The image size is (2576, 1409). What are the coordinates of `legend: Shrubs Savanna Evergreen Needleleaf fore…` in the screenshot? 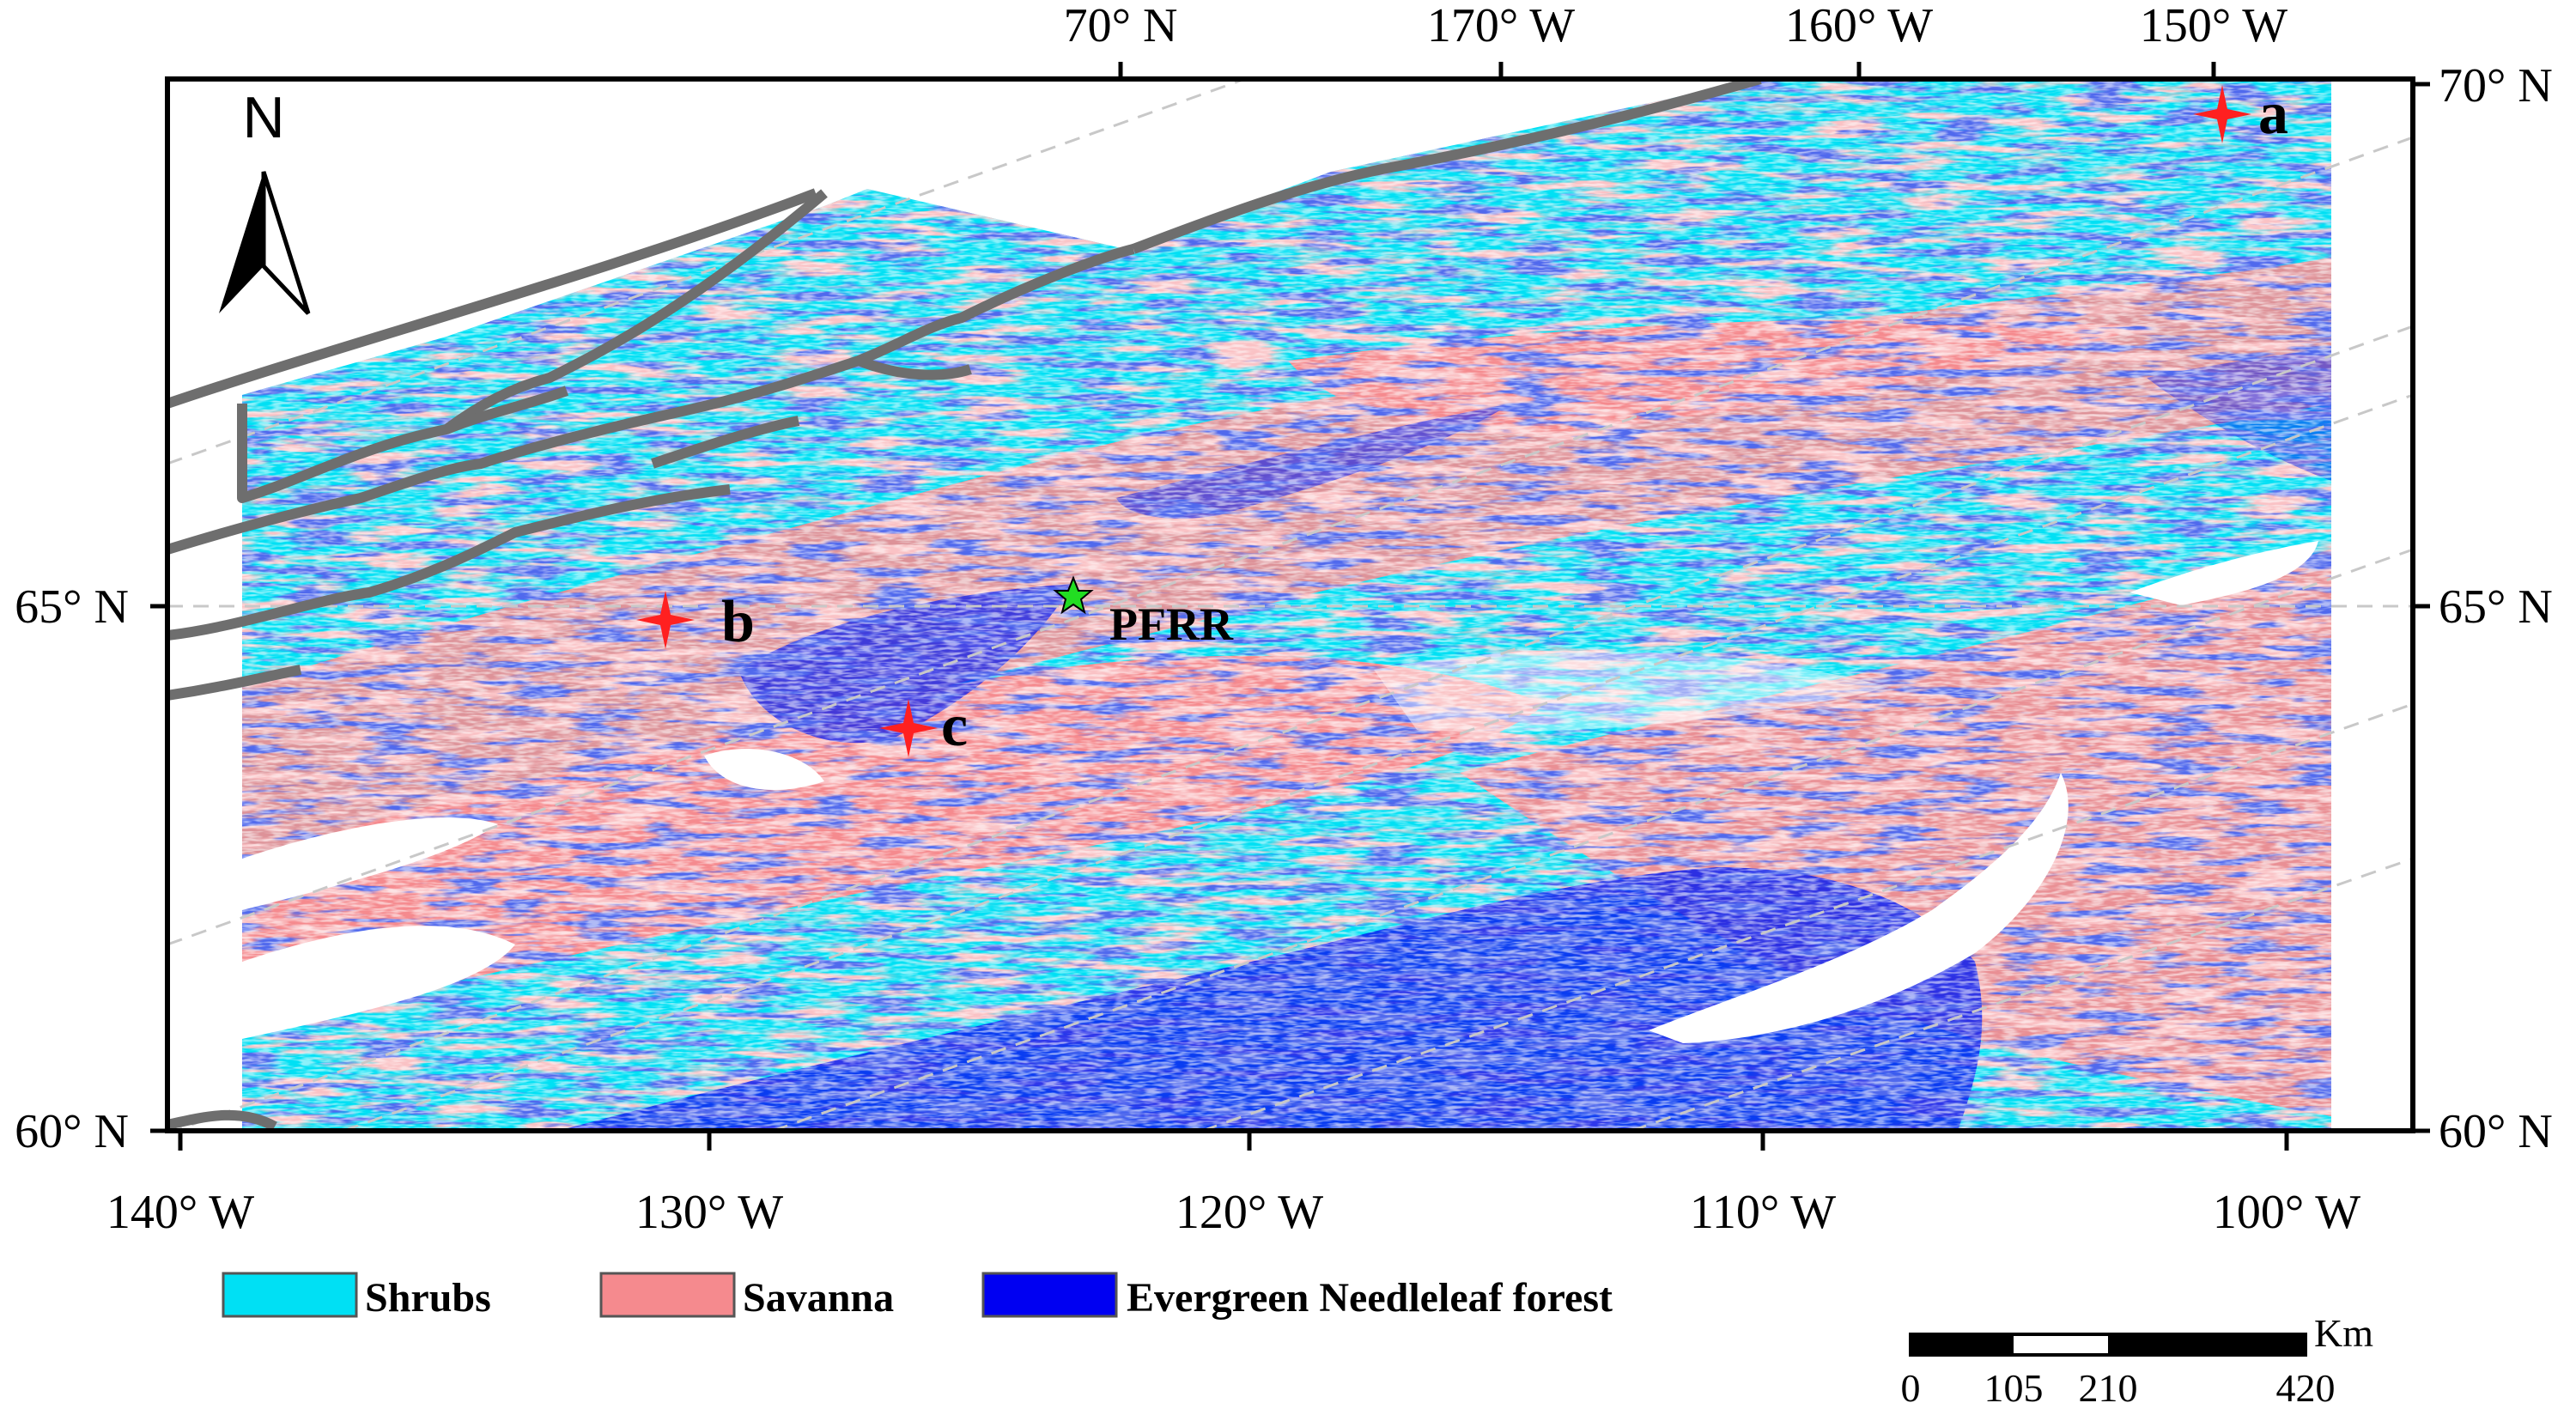 It's located at (918, 1296).